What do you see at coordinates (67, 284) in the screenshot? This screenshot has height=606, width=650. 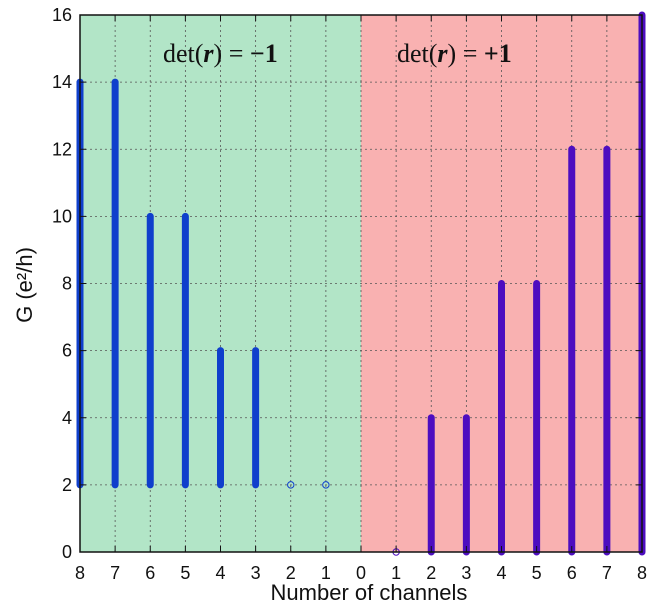 I see `y-tick-label: 8` at bounding box center [67, 284].